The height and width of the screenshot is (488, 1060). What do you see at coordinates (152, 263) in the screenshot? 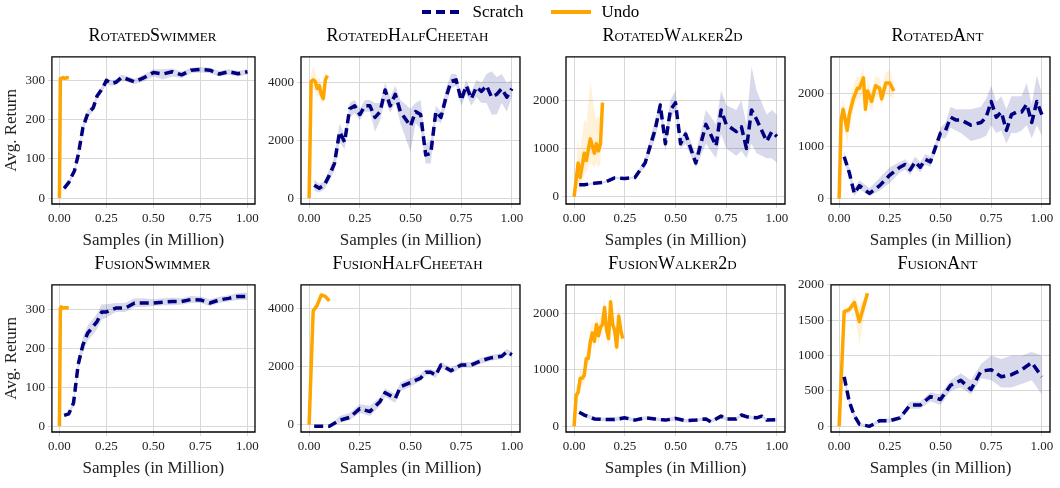
I see `chart-title: FusionSwimmer` at bounding box center [152, 263].